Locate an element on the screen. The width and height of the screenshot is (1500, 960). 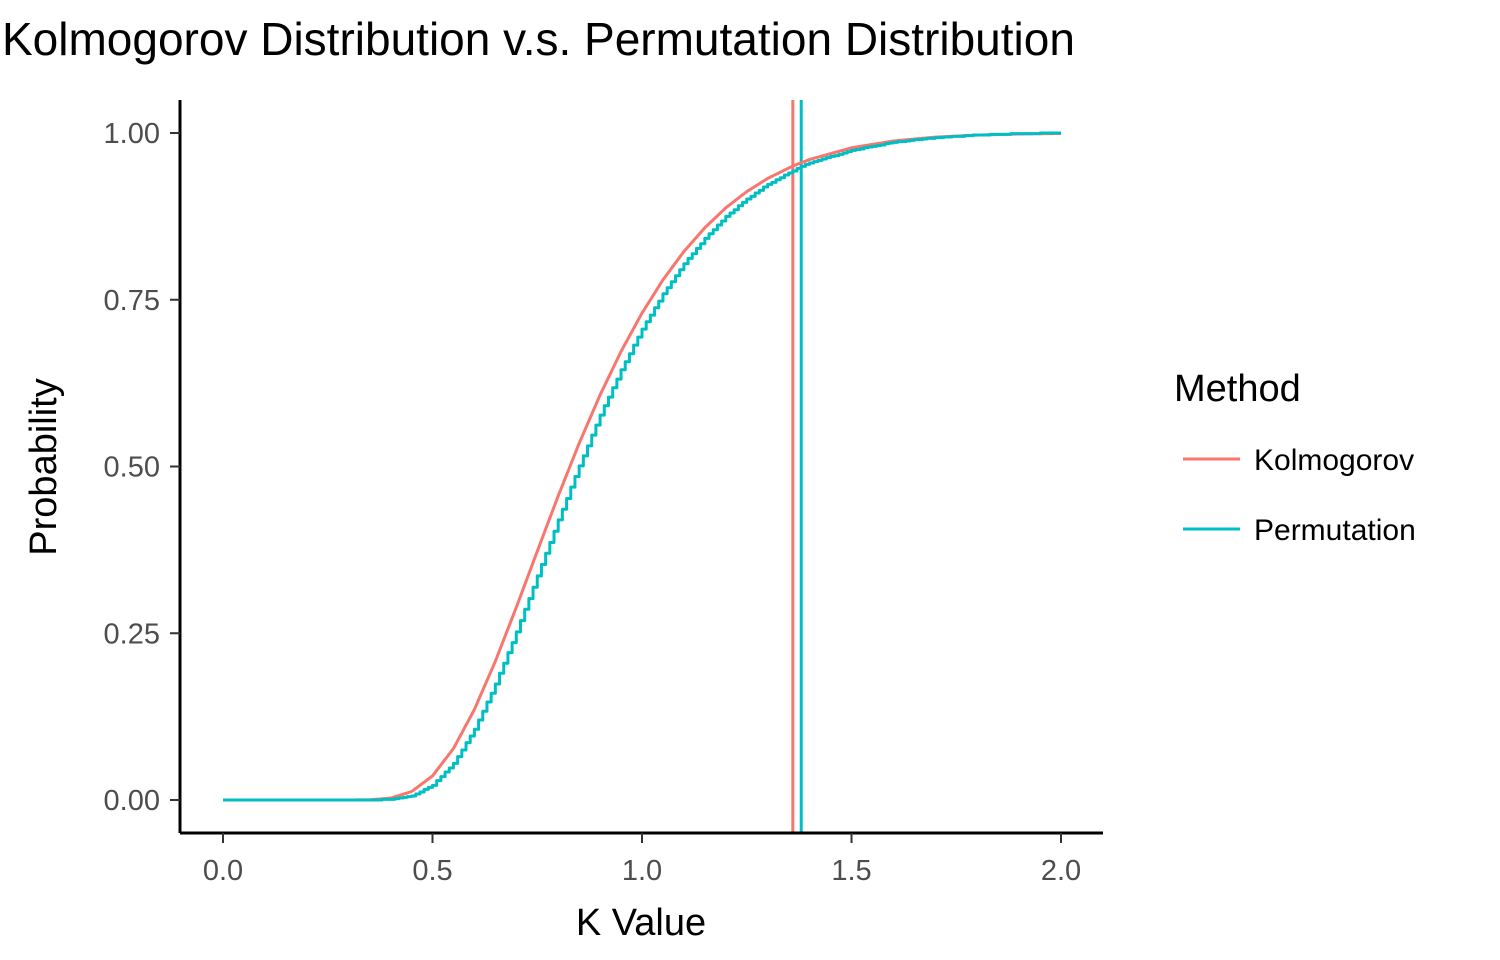
x-axis-title: K Value is located at coordinates (641, 923).